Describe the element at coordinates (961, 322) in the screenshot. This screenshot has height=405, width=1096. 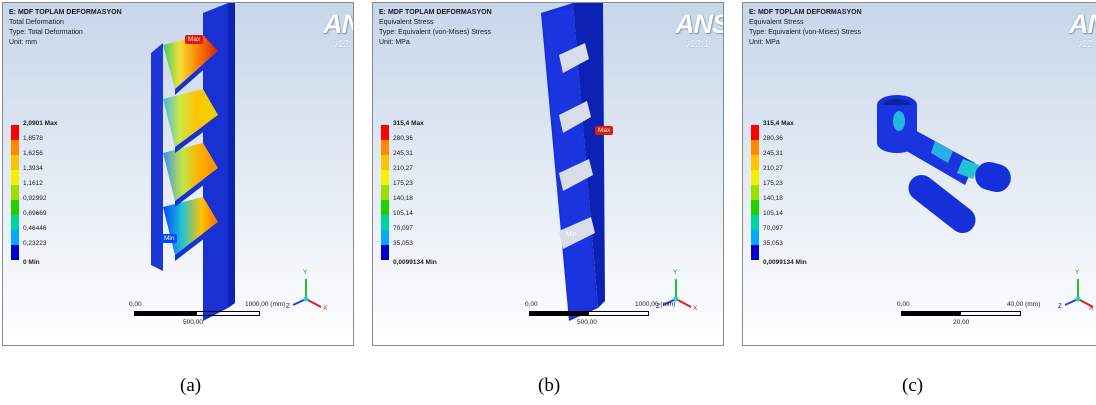
I see `scale-mid-label: 20,00` at that location.